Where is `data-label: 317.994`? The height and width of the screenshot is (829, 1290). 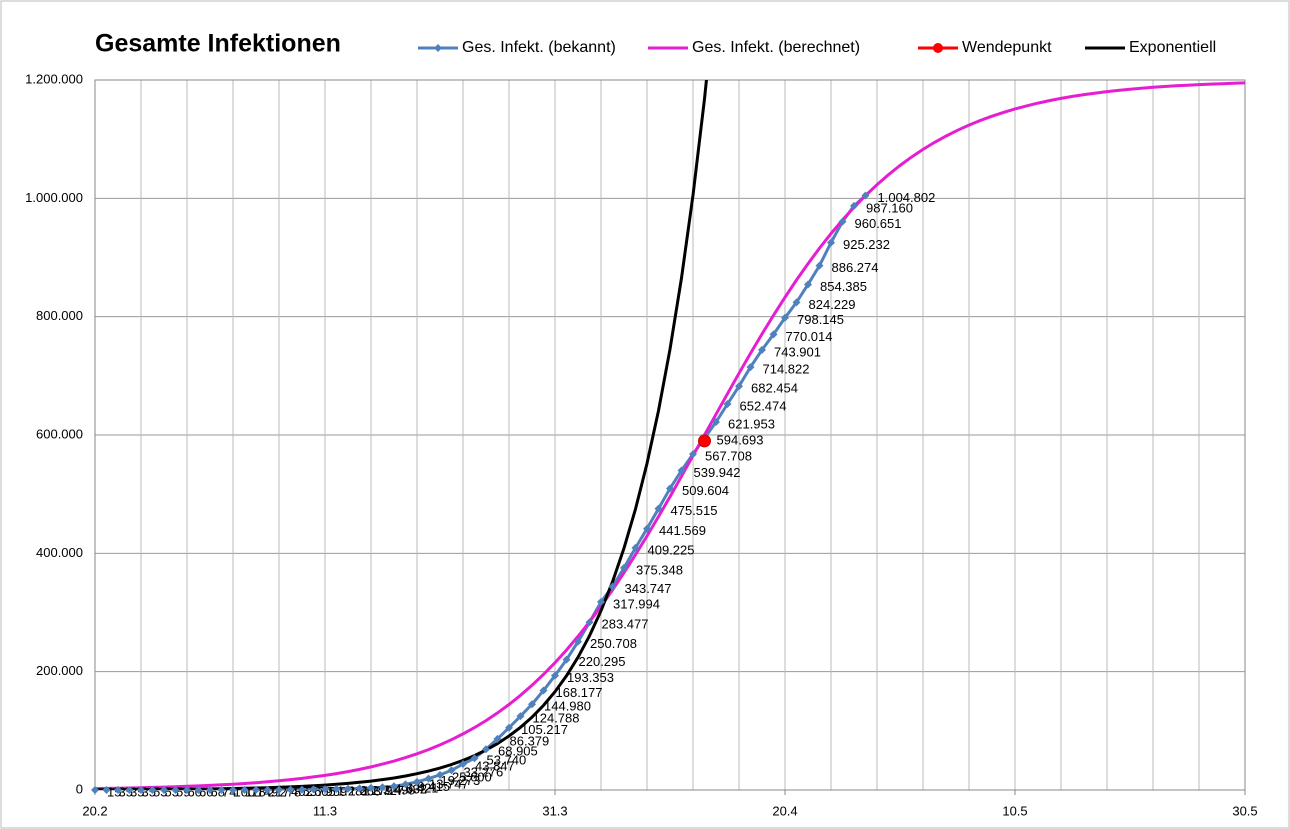
data-label: 317.994 is located at coordinates (636, 603).